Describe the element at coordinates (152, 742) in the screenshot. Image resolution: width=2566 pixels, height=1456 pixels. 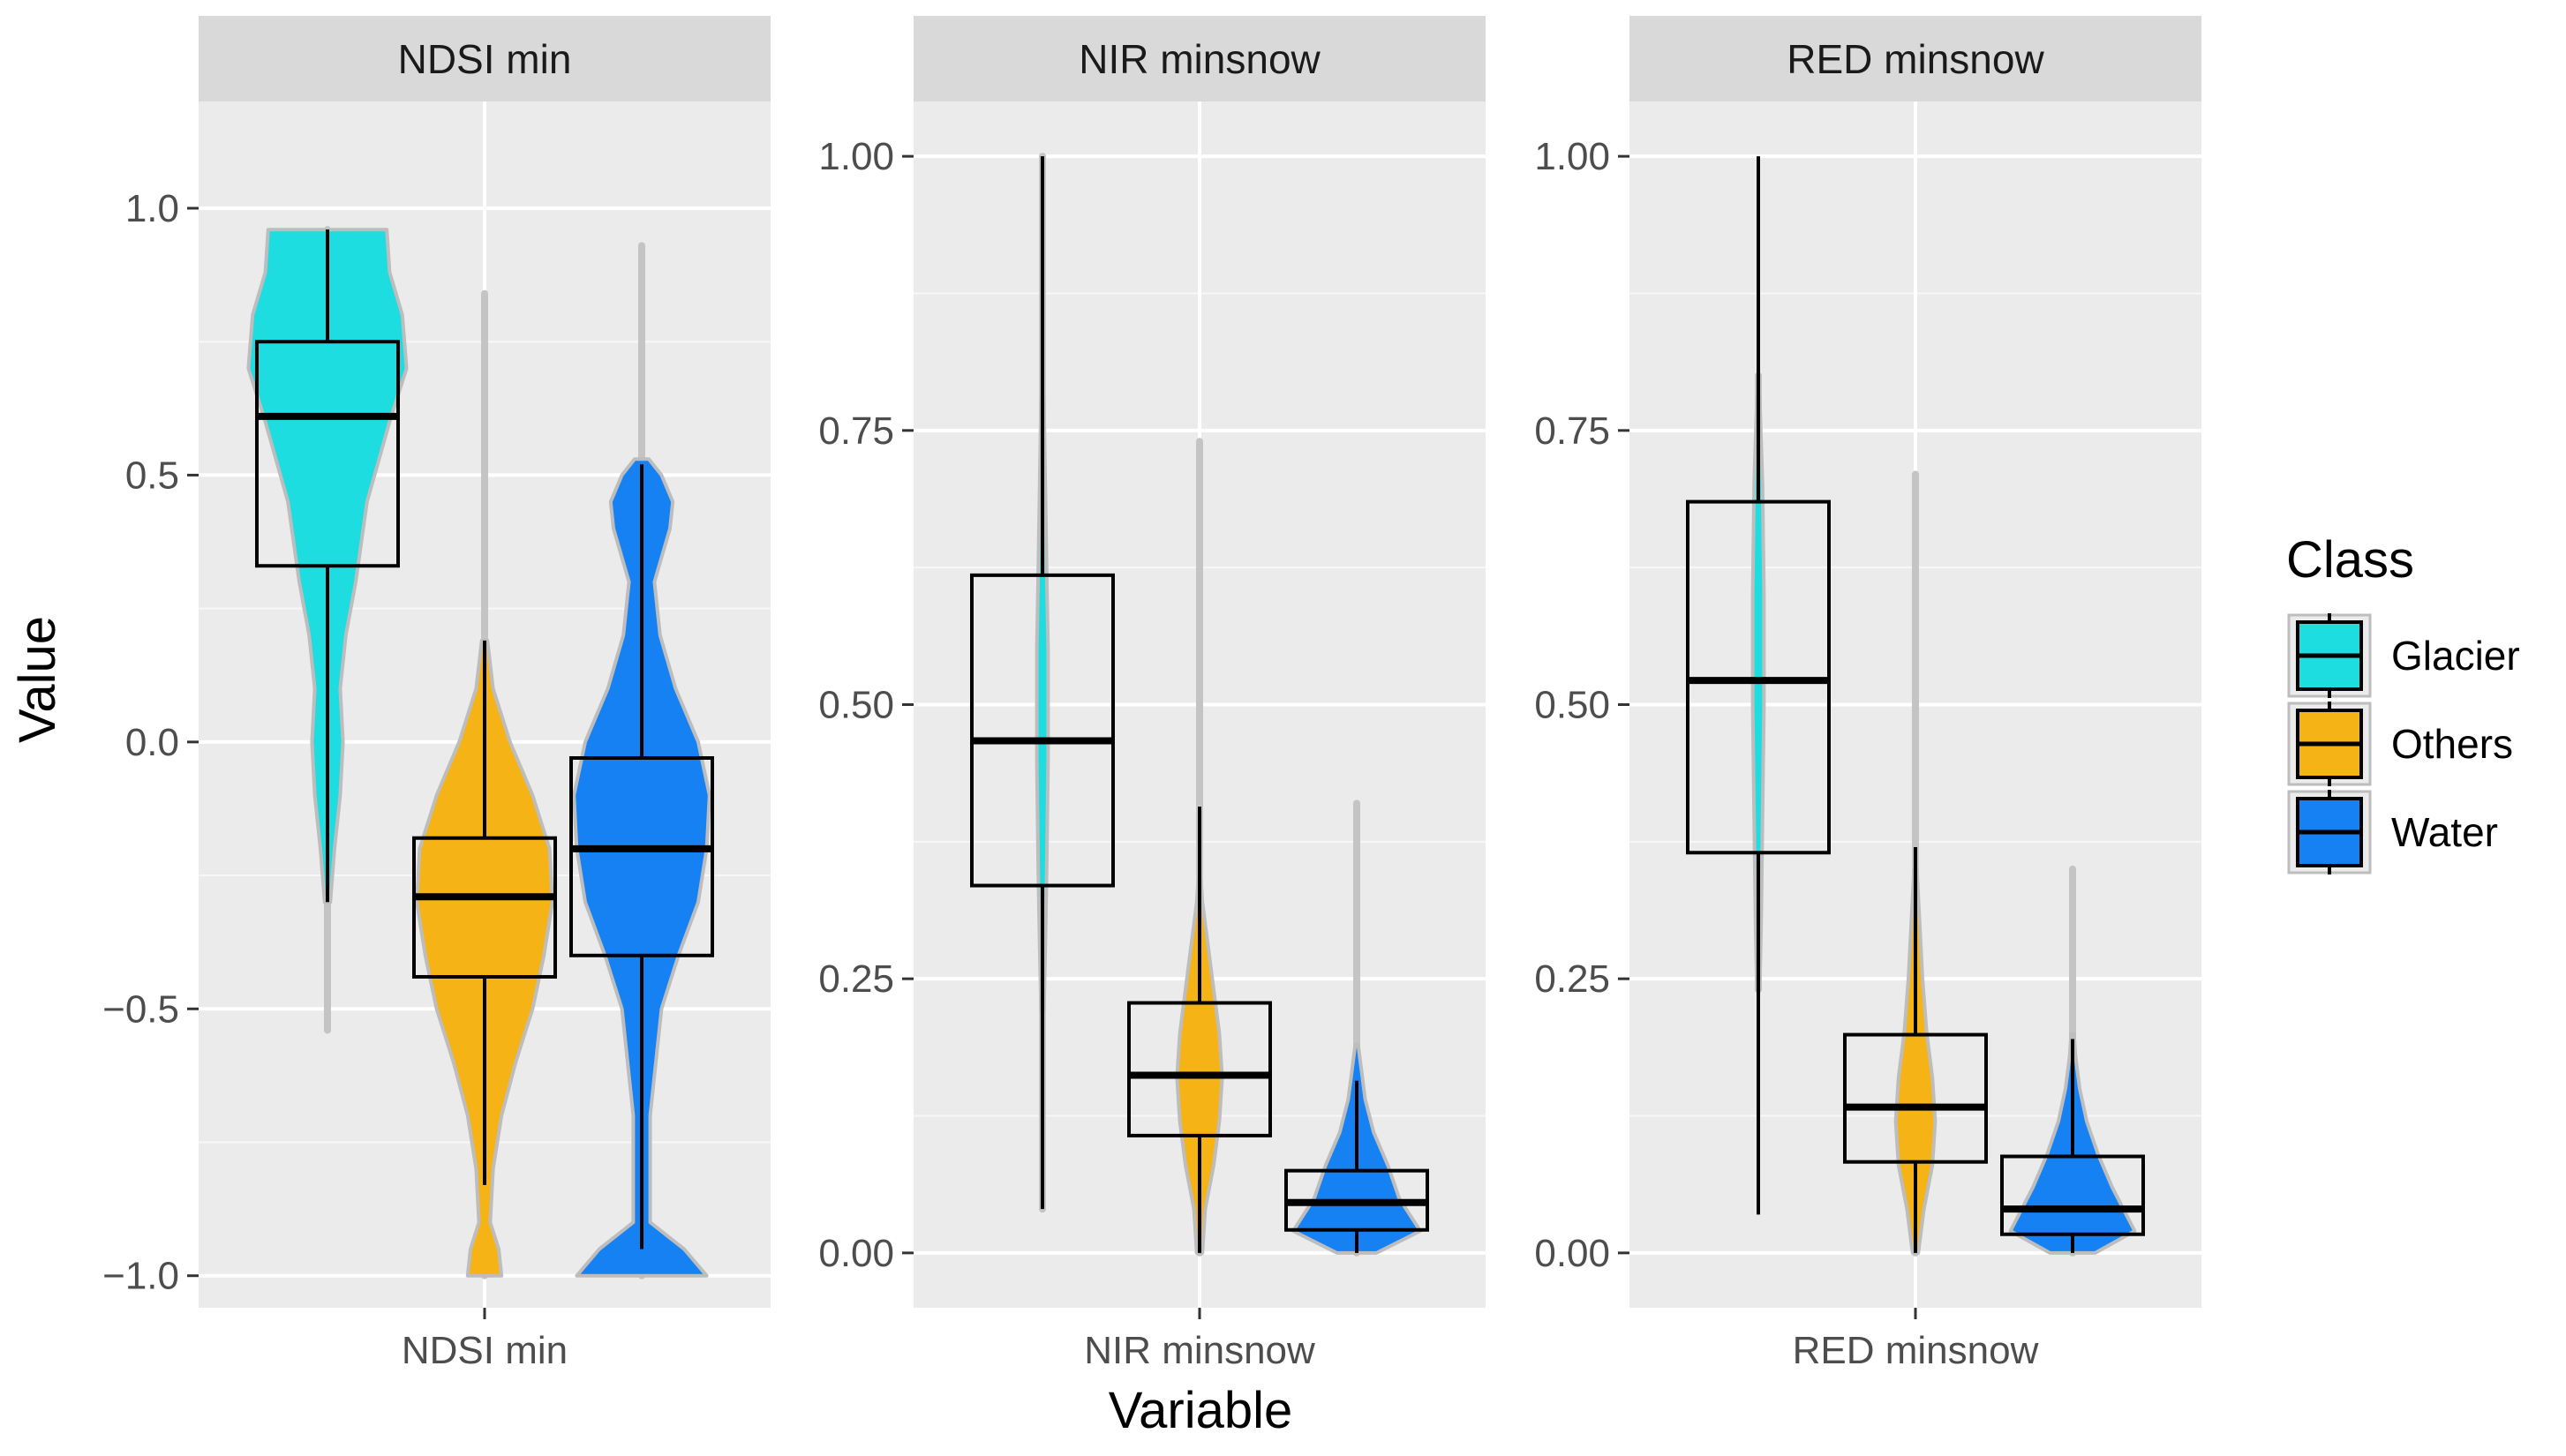
I see `y-tick-label: 0.0` at that location.